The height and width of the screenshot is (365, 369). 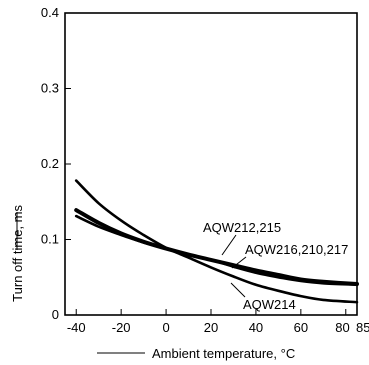 I want to click on y-axis-label: Turn off time, ms, so click(x=17, y=253).